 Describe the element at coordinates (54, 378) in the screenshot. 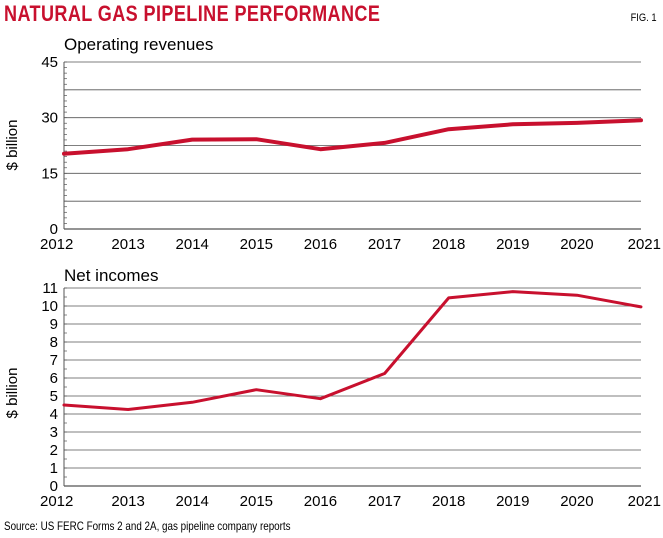

I see `y-tick-label: 6` at that location.